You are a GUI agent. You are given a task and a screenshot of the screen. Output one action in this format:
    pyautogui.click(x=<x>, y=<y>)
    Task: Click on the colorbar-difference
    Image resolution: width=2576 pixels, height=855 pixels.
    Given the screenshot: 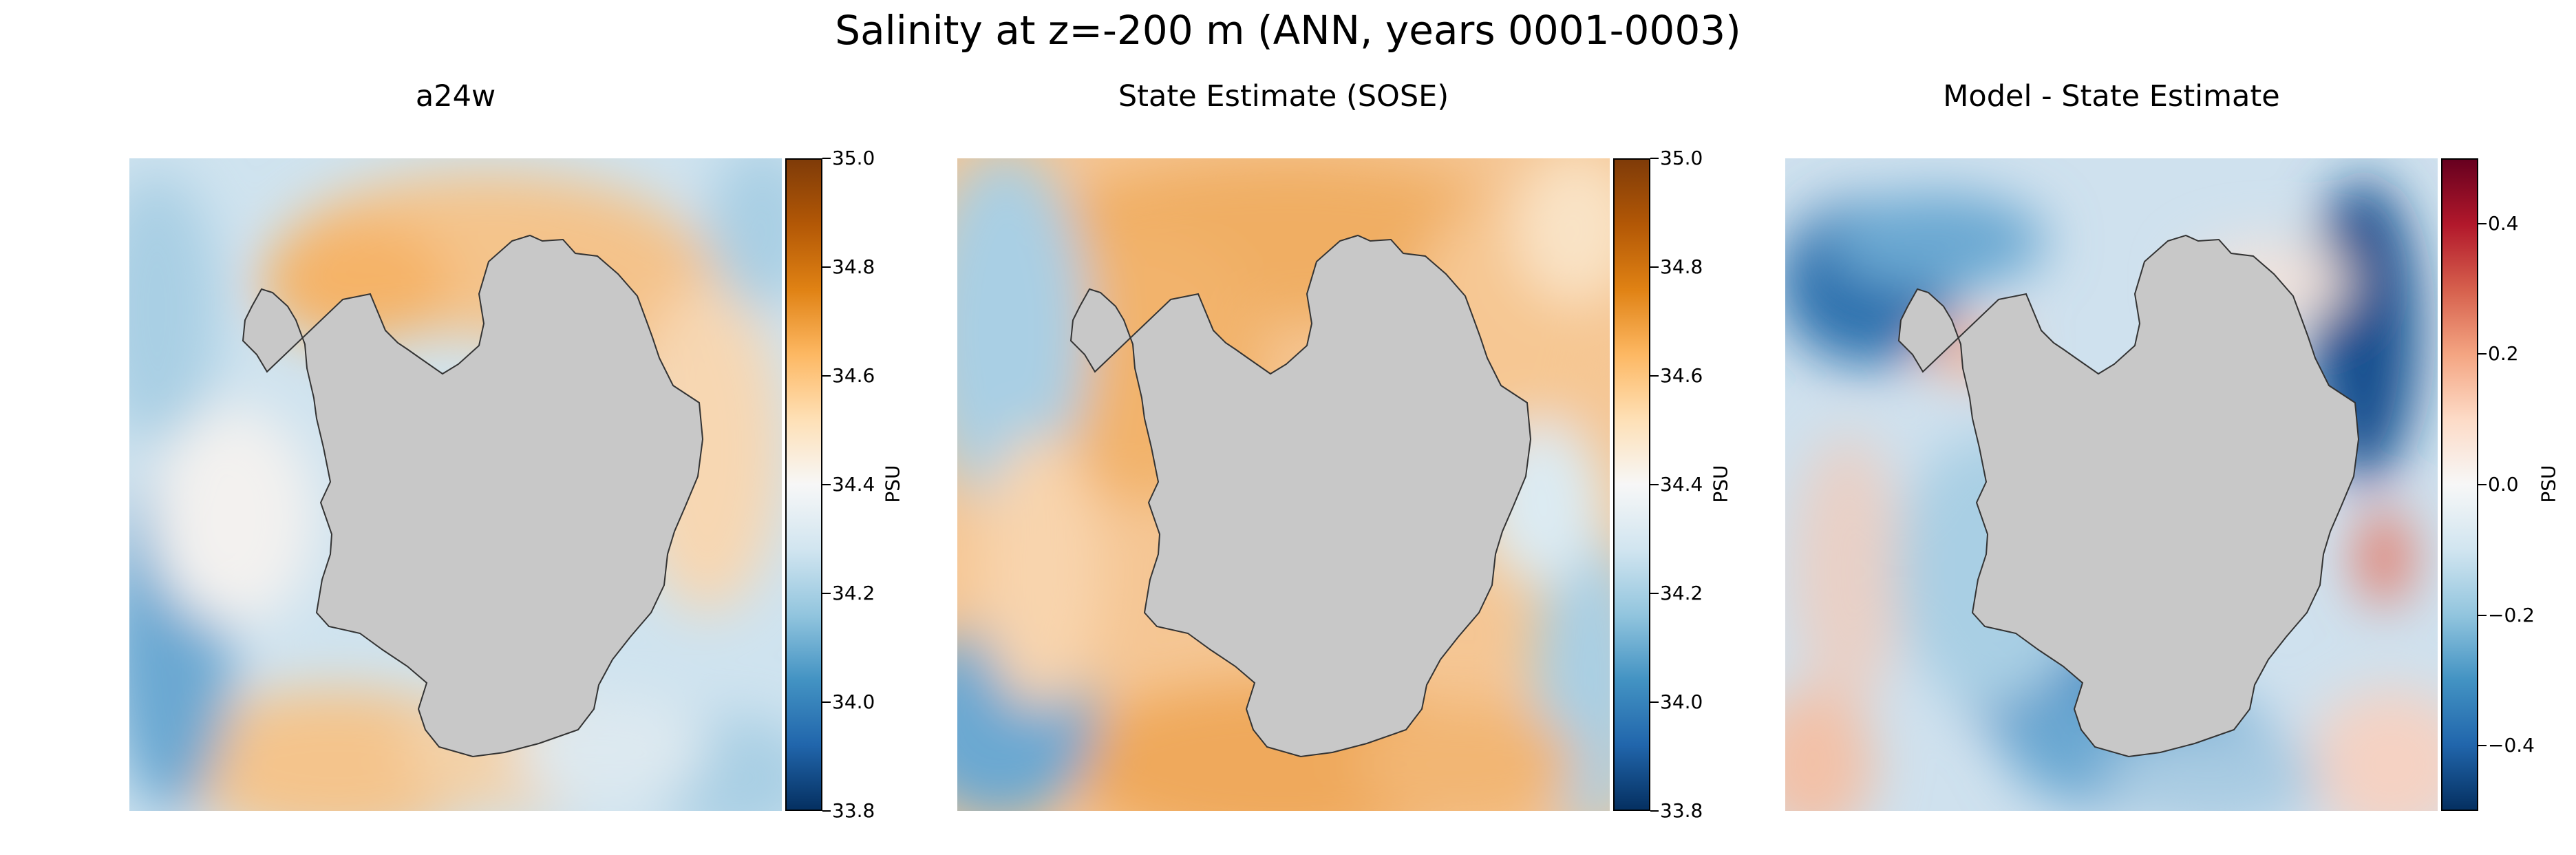 What is the action you would take?
    pyautogui.click(x=2459, y=484)
    